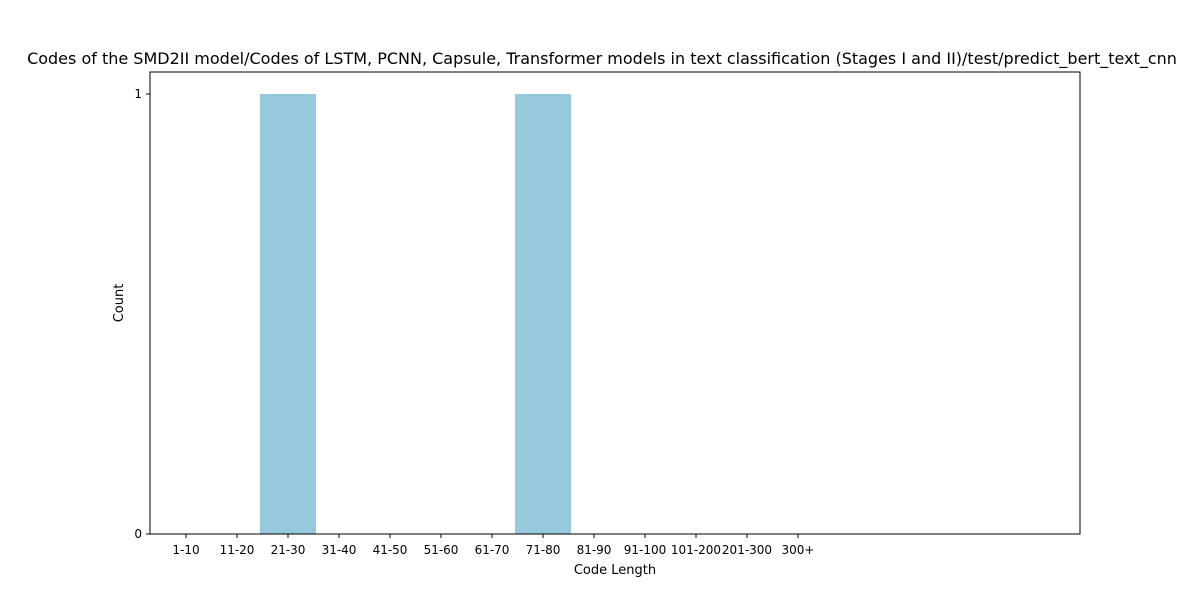  What do you see at coordinates (441, 550) in the screenshot?
I see `x-tick-label: 51-60` at bounding box center [441, 550].